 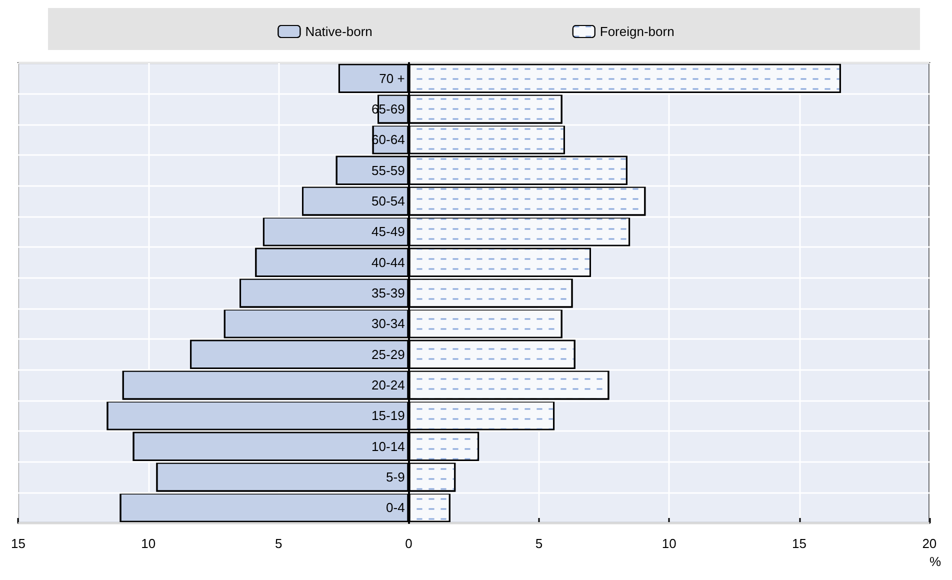 I want to click on y-tick-label: 25-29, so click(x=388, y=354).